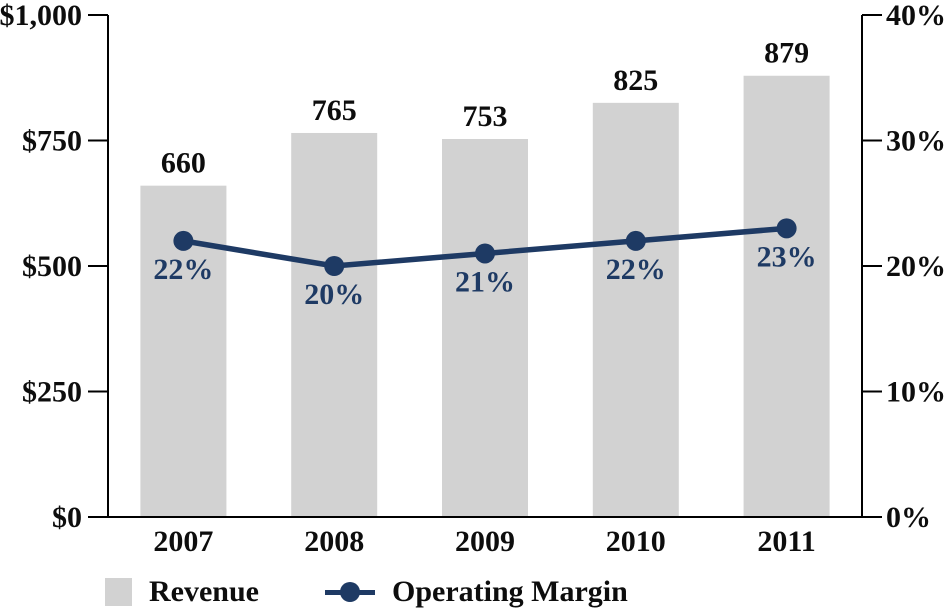 This screenshot has width=945, height=613. What do you see at coordinates (908, 517) in the screenshot?
I see `right-axis-tick-label-0: 0%` at bounding box center [908, 517].